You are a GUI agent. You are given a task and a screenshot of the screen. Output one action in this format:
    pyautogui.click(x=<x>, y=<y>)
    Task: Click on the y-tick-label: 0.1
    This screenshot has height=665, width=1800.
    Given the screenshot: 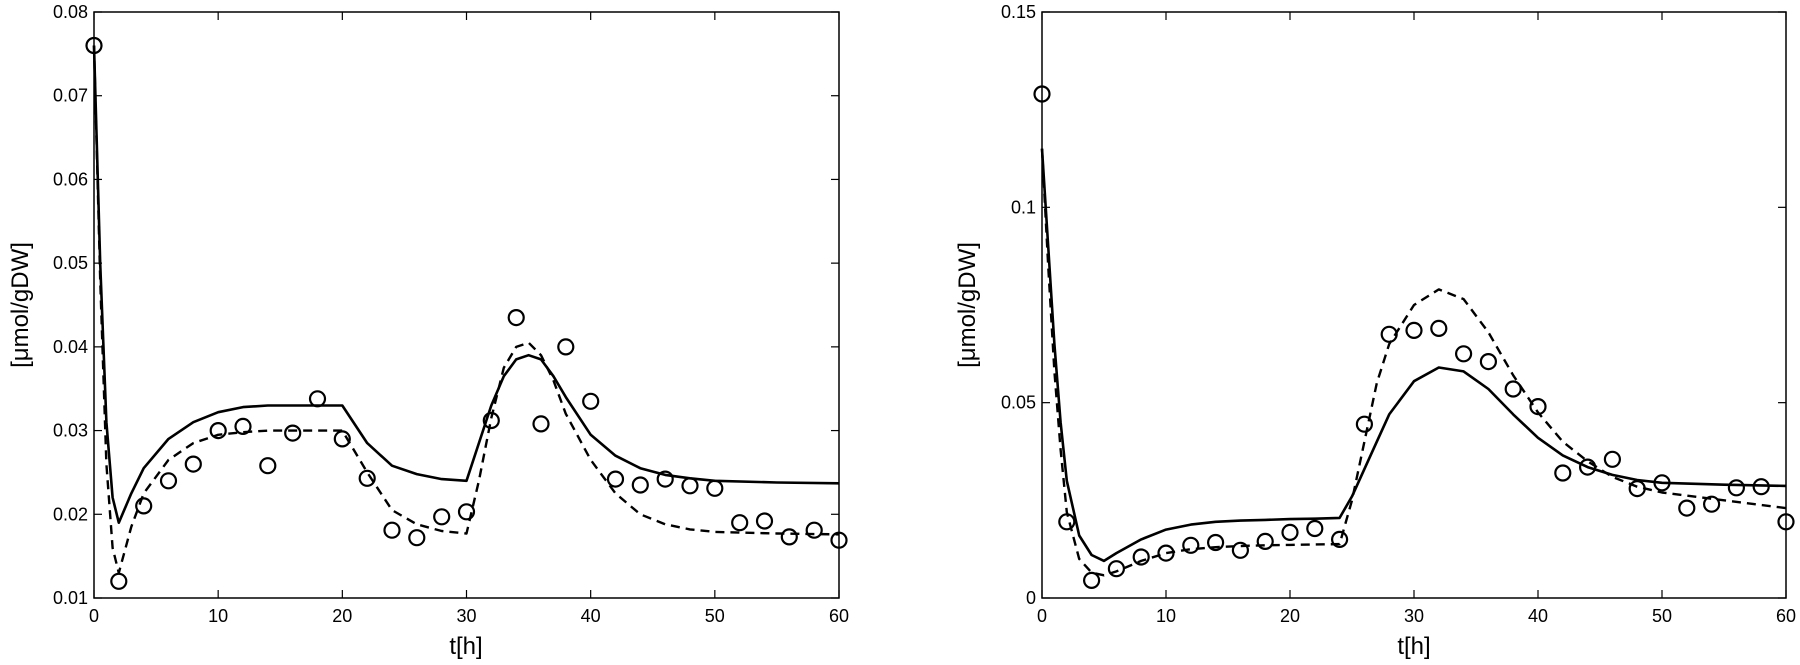 What is the action you would take?
    pyautogui.click(x=1023, y=207)
    